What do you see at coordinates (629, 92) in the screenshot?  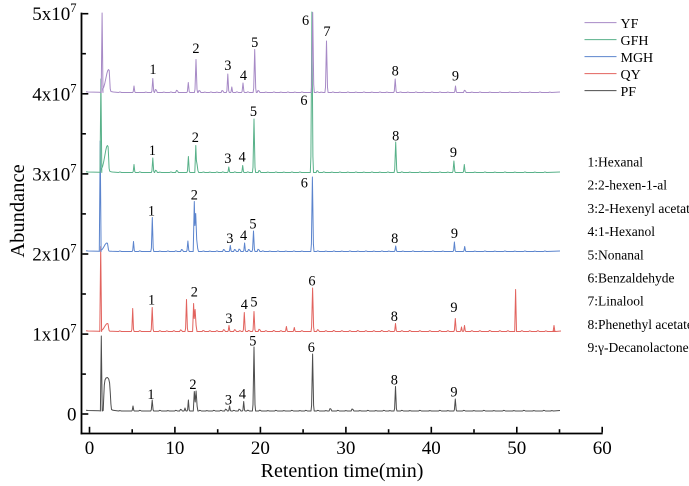 I see `svg-text: PF` at bounding box center [629, 92].